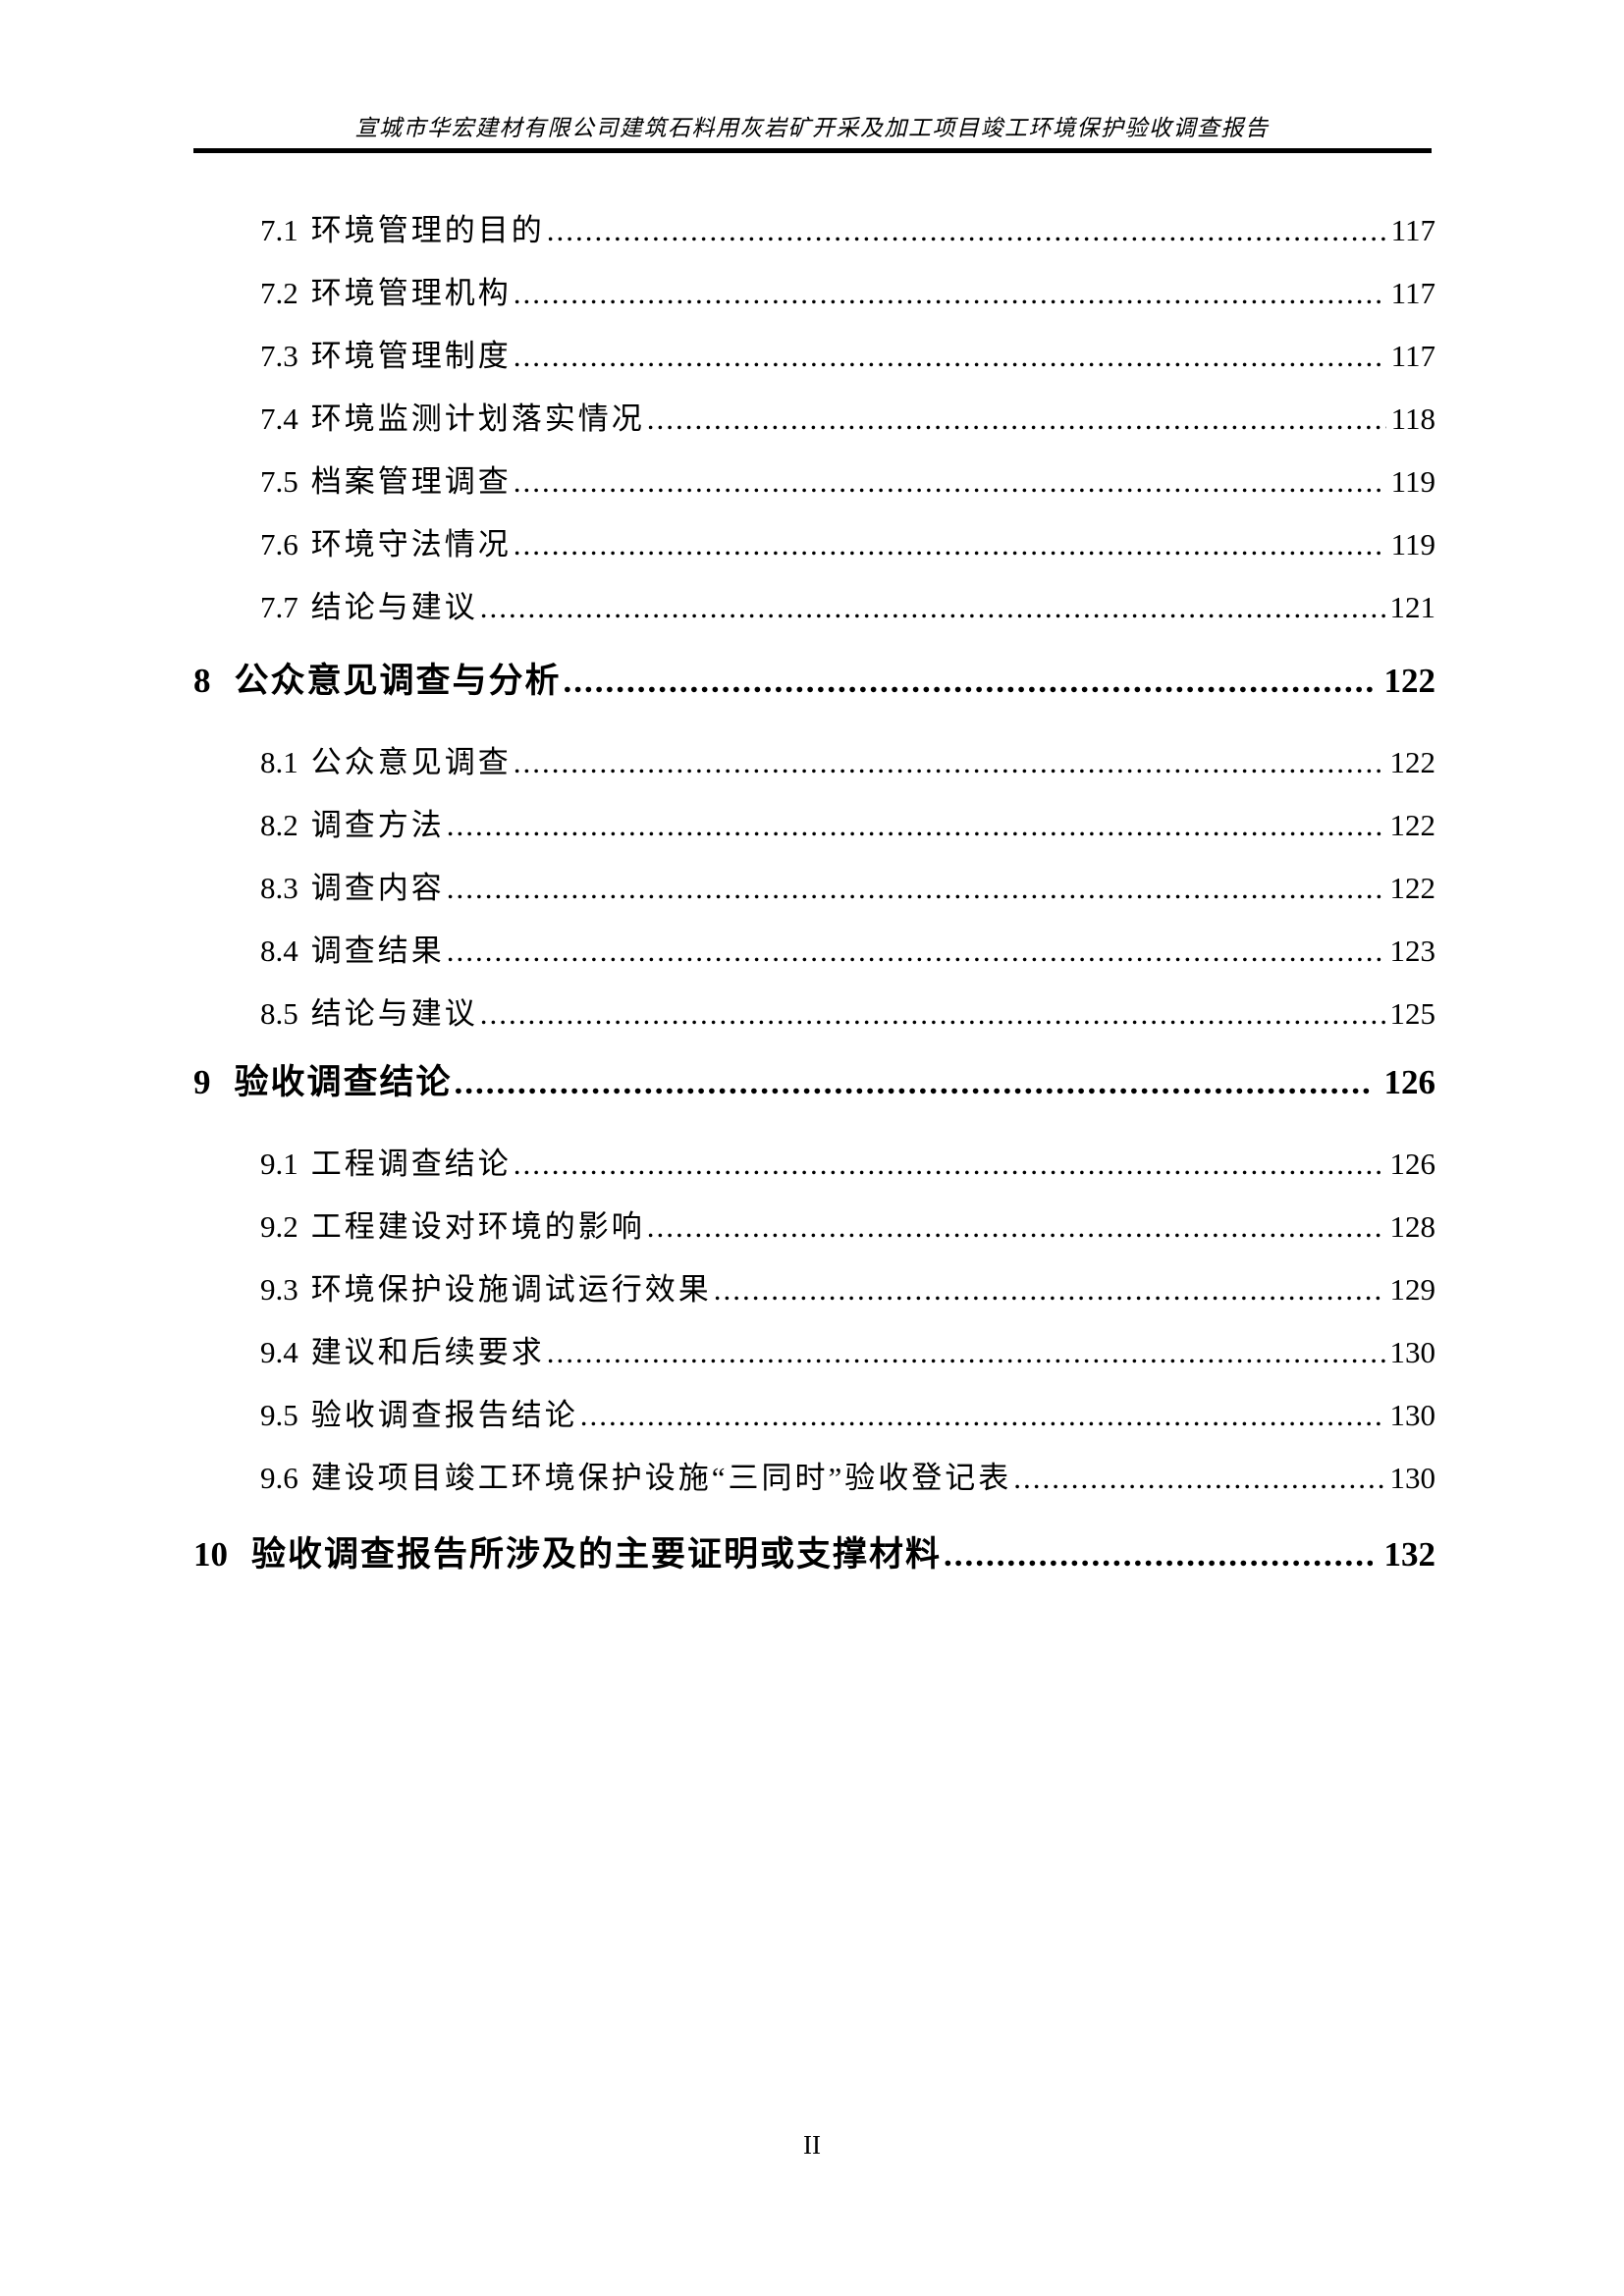 The width and height of the screenshot is (1624, 2296). What do you see at coordinates (279, 825) in the screenshot?
I see `toc-entry-number: 8.2` at bounding box center [279, 825].